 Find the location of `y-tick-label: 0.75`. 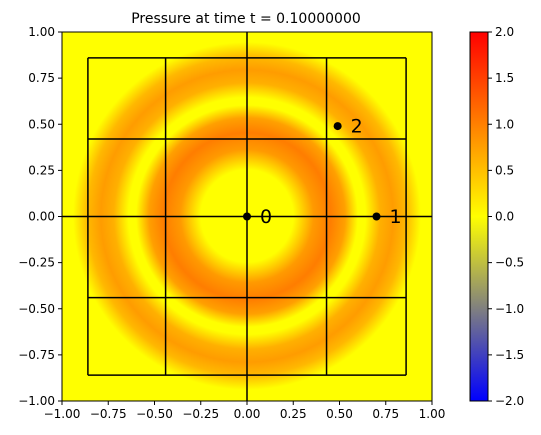

y-tick-label: 0.75 is located at coordinates (41, 78).